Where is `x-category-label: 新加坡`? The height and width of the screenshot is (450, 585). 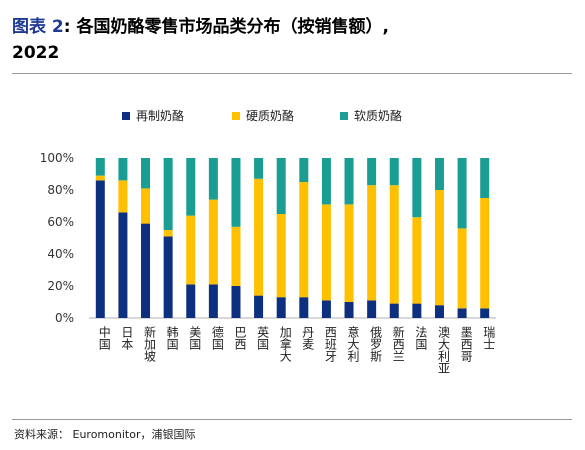 x-category-label: 新加坡 is located at coordinates (150, 343).